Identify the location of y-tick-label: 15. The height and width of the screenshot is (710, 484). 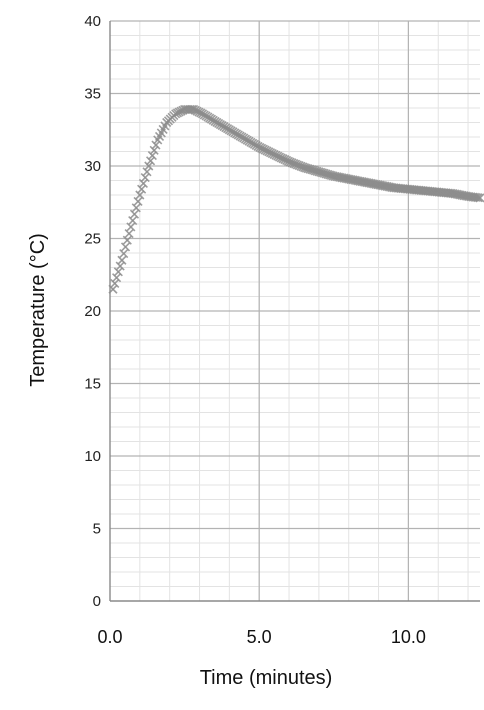
(92, 384).